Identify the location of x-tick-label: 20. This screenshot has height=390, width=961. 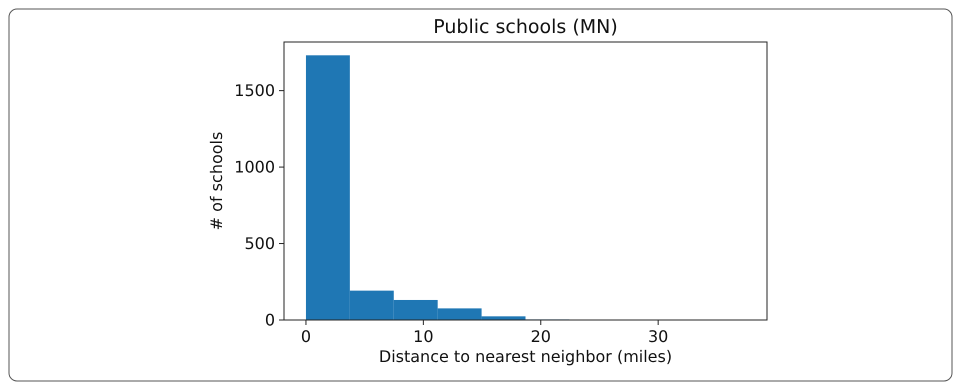
(540, 336).